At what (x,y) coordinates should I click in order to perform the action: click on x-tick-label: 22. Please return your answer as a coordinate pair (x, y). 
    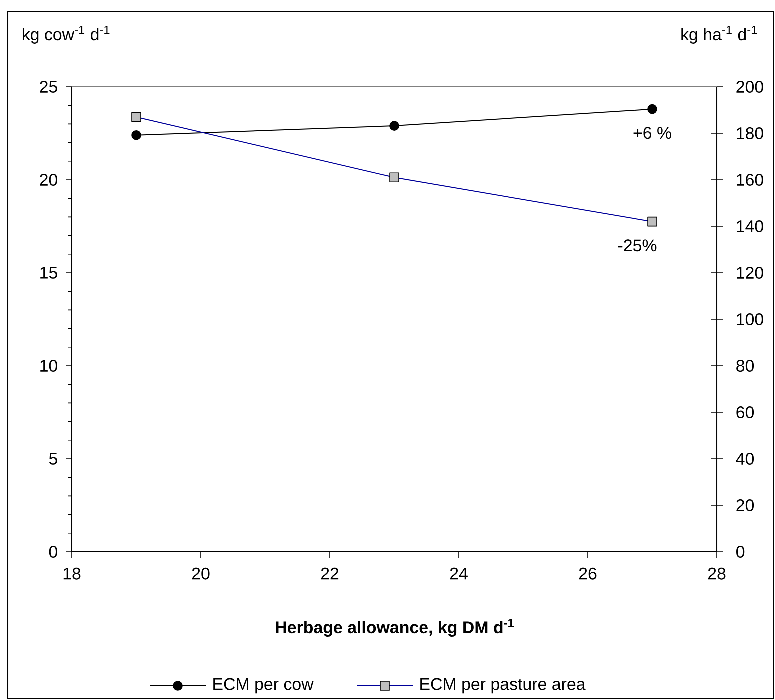
    Looking at the image, I should click on (330, 574).